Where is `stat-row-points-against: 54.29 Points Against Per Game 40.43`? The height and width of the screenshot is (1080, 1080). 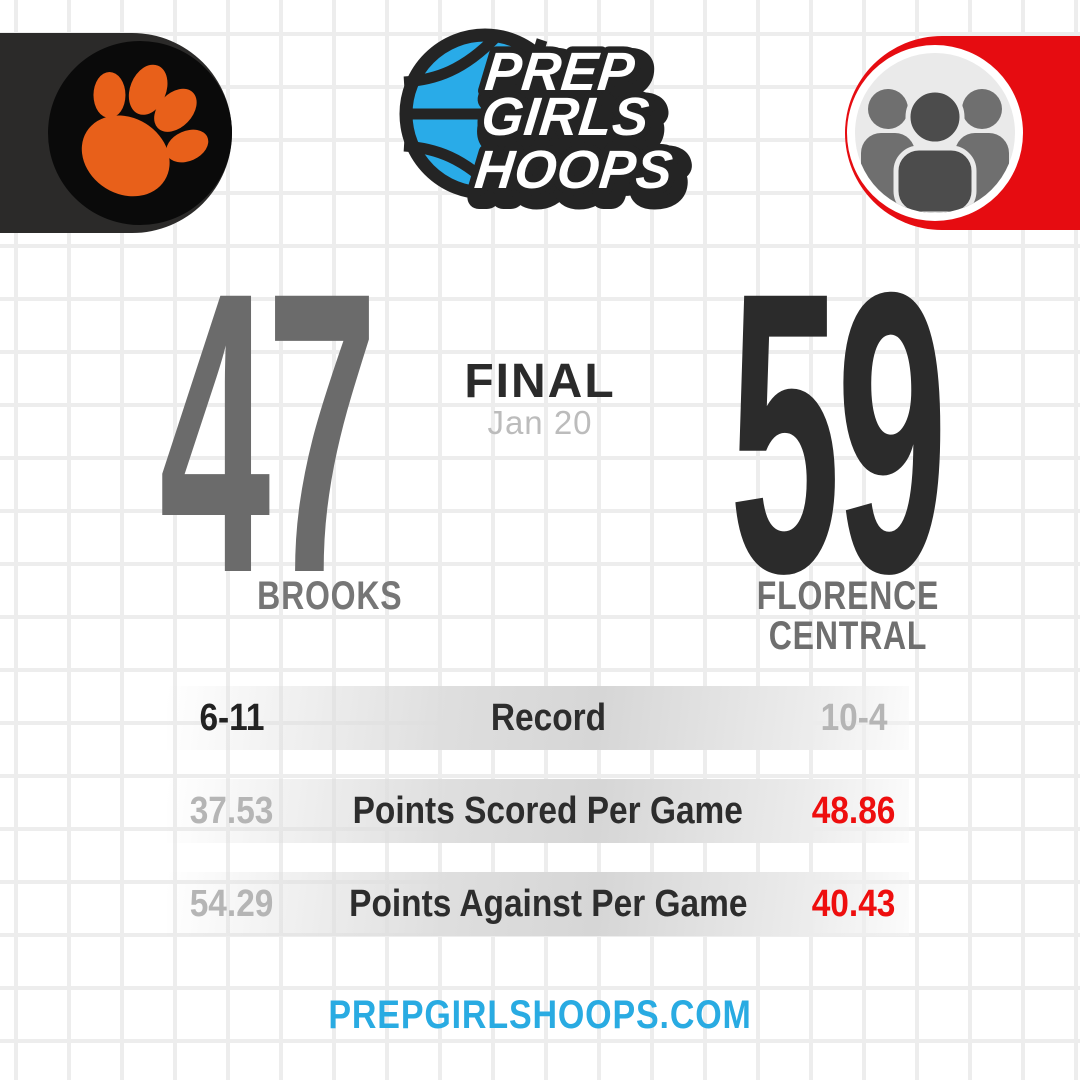
stat-row-points-against: 54.29 Points Against Per Game 40.43 is located at coordinates (538, 904).